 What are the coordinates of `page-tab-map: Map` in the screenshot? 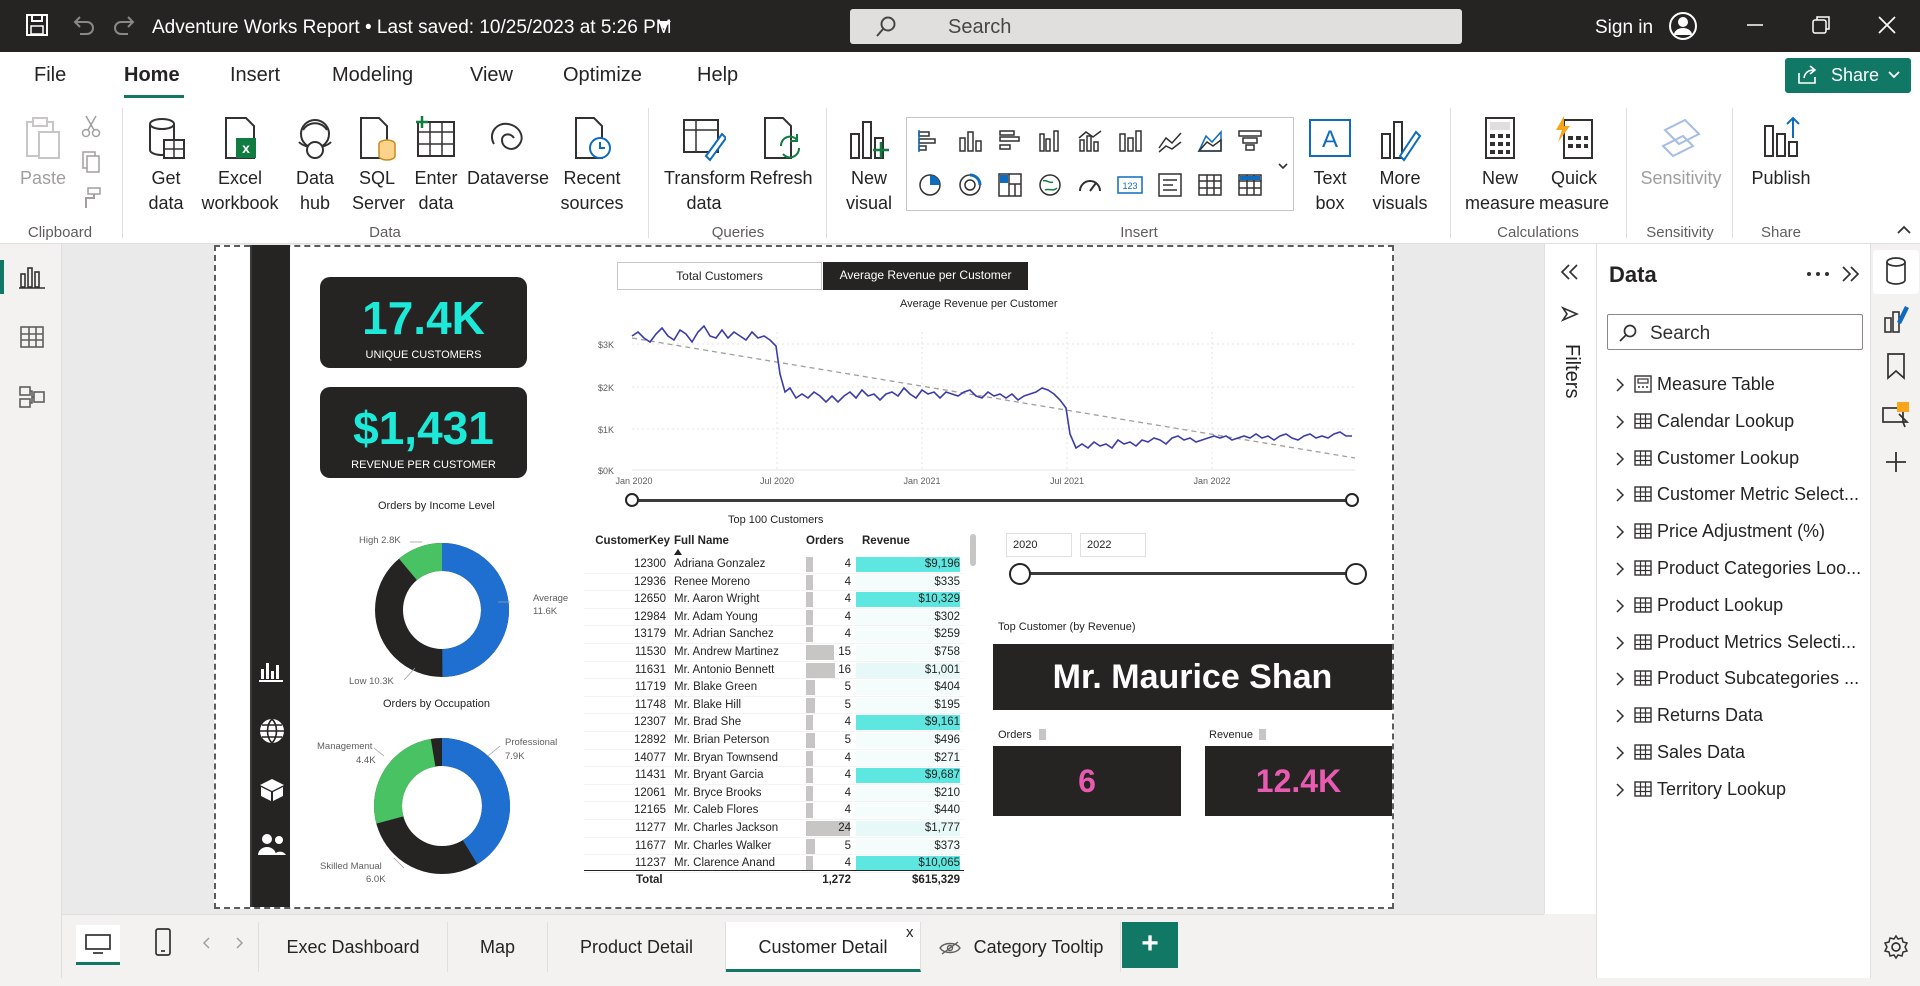 It's located at (498, 947).